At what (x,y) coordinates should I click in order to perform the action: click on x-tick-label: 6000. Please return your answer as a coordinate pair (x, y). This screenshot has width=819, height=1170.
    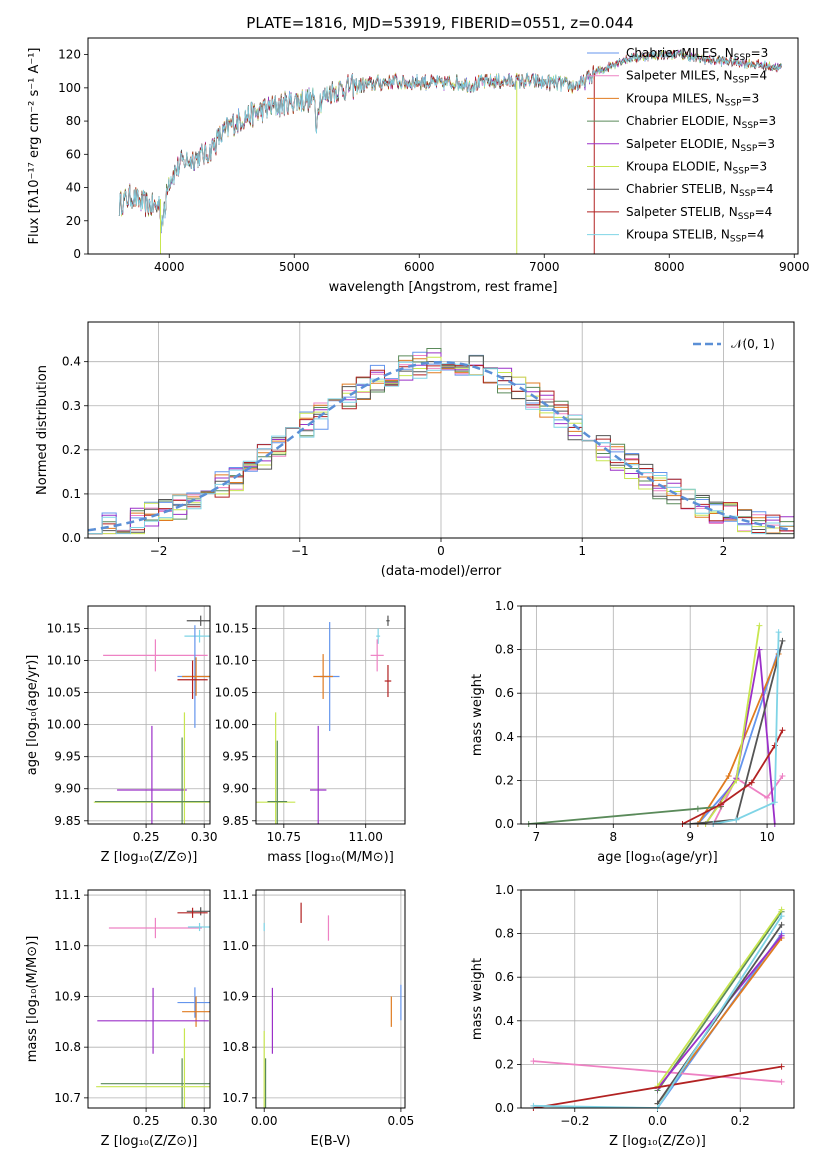
    Looking at the image, I should click on (419, 267).